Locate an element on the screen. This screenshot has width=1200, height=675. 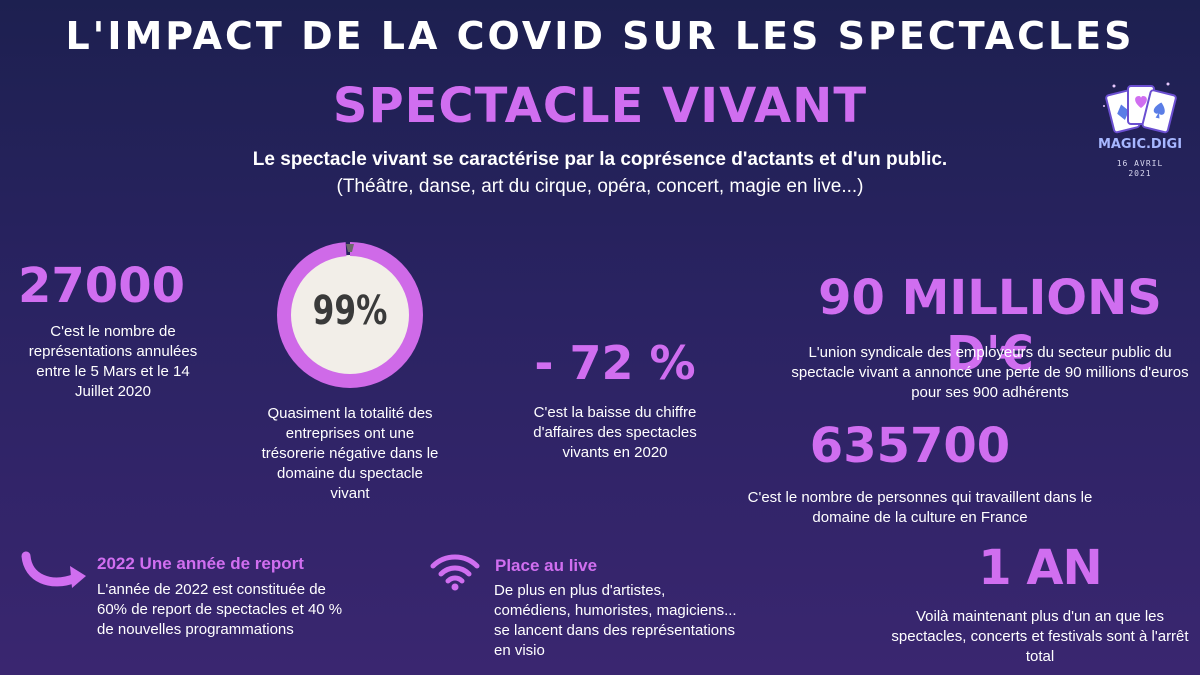
main-title: L'IMPACT DE LA COVID SUR LES SPECTACLES is located at coordinates (600, 36).